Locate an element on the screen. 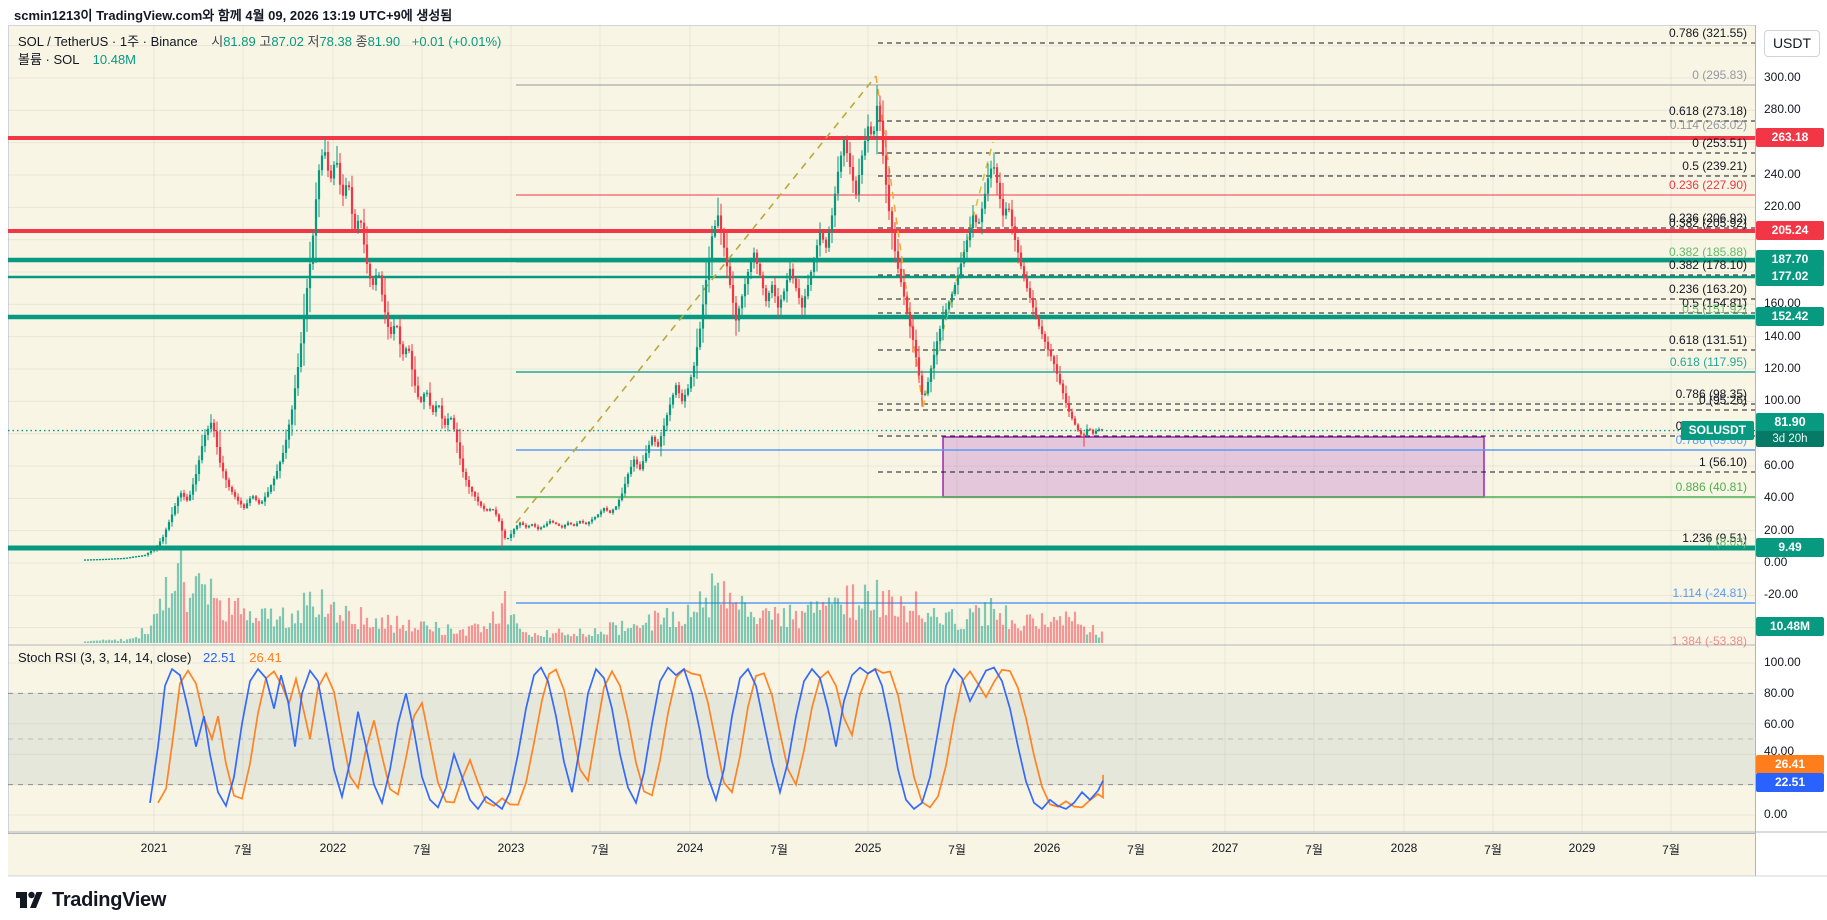 The image size is (1827, 920). fib-level-label: 0.382 (178.10) is located at coordinates (1707, 265).